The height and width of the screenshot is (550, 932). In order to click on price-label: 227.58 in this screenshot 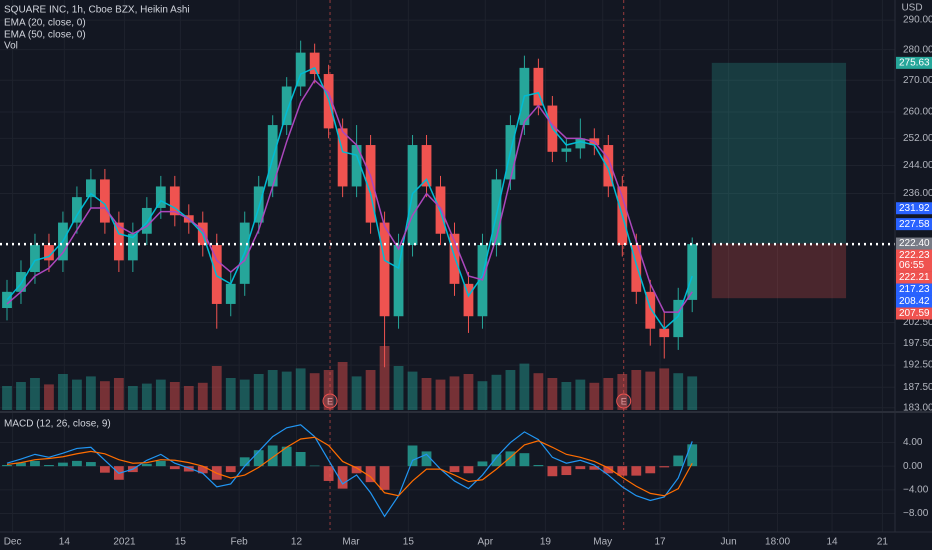, I will do `click(914, 224)`.